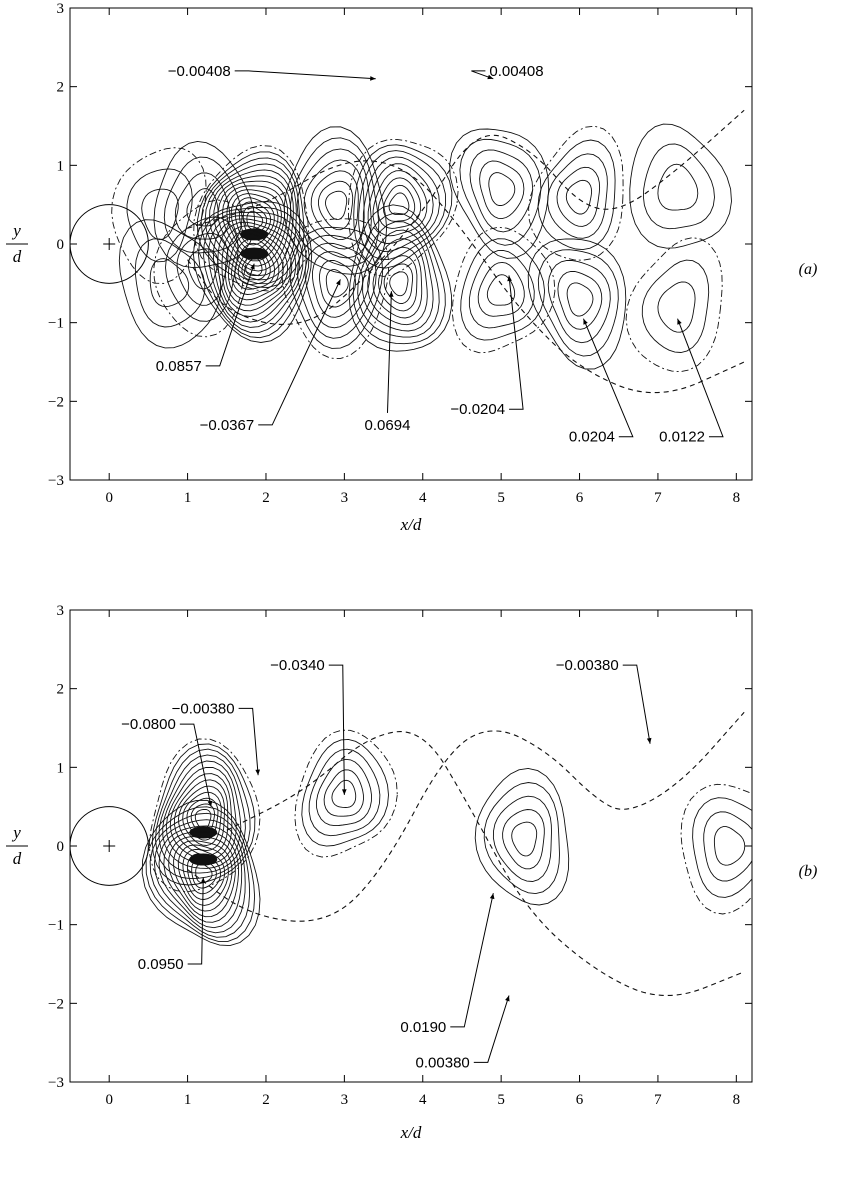  Describe the element at coordinates (466, 816) in the screenshot. I see `vortex-trajectory` at that location.